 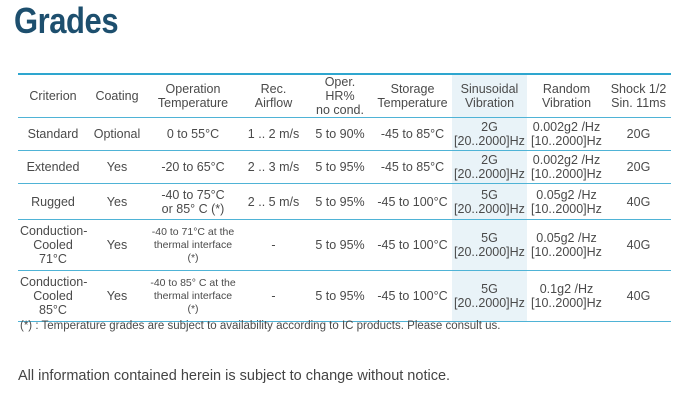 I want to click on cell-rec-airflow: 1 .. 2 m/s, so click(x=273, y=134).